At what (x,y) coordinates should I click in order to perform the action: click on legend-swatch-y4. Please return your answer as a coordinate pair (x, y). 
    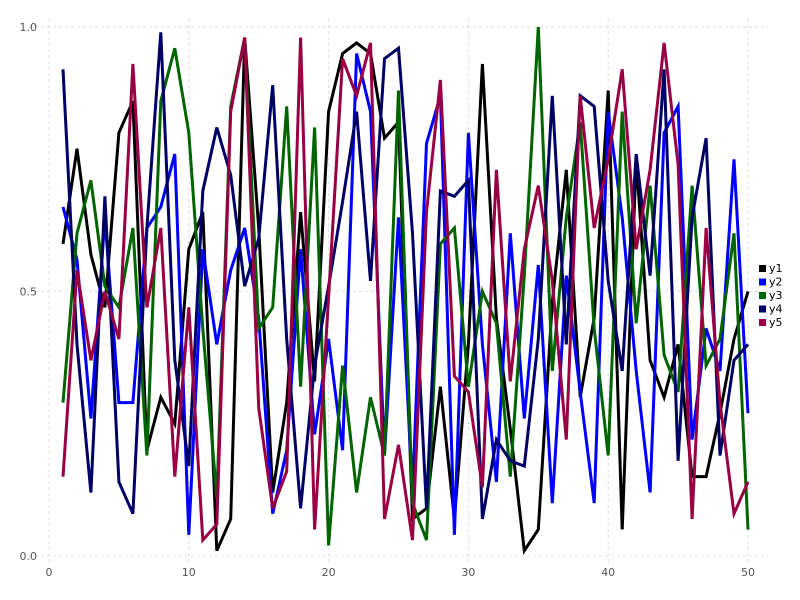
    Looking at the image, I should click on (762, 309).